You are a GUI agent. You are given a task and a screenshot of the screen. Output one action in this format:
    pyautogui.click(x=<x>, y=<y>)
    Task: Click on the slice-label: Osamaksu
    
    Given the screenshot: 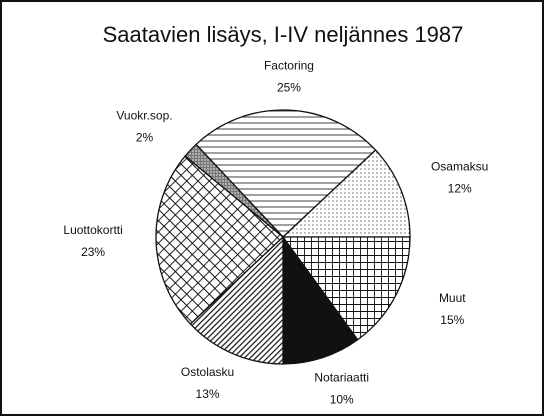 What is the action you would take?
    pyautogui.click(x=459, y=166)
    